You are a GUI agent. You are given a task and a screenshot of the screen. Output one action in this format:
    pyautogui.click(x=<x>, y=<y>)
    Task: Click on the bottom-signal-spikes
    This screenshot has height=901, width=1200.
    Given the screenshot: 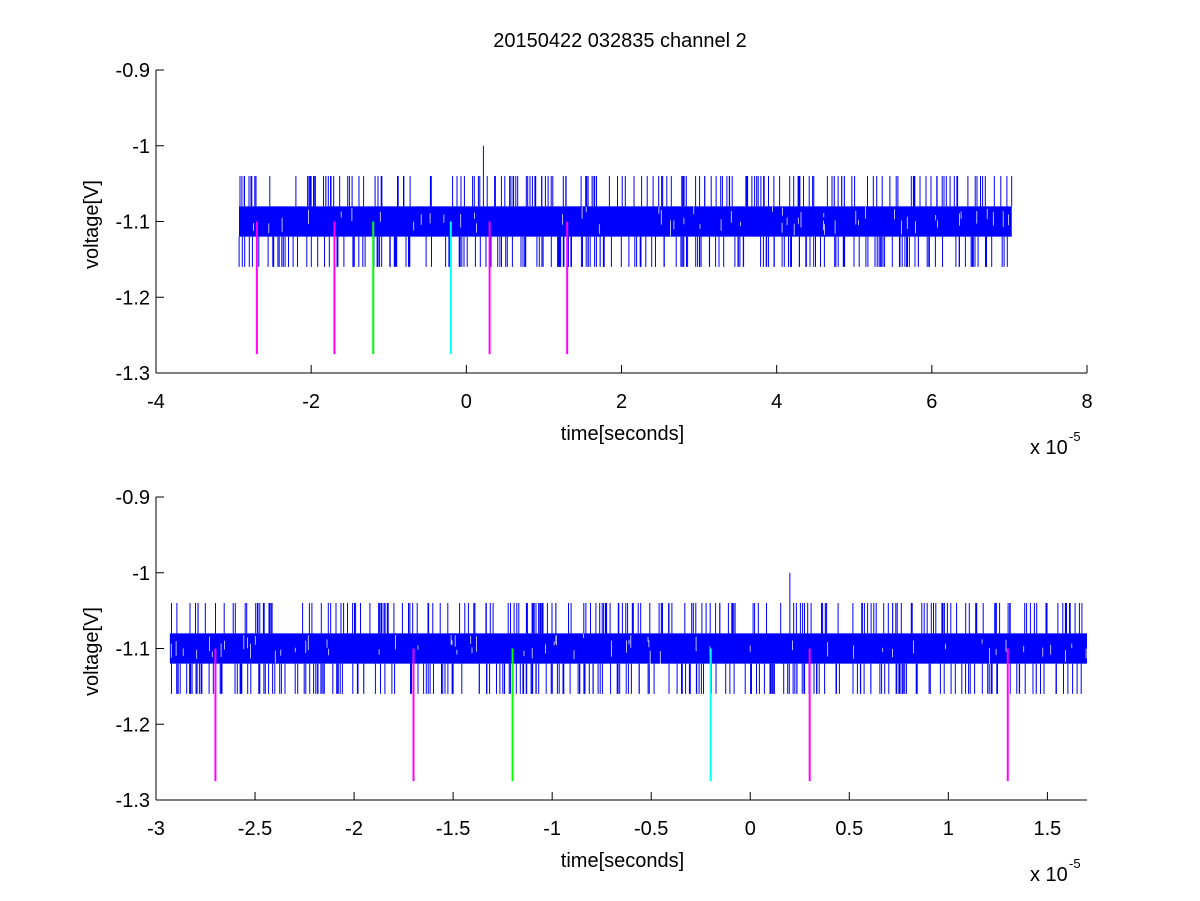 What is the action you would take?
    pyautogui.click(x=627, y=648)
    